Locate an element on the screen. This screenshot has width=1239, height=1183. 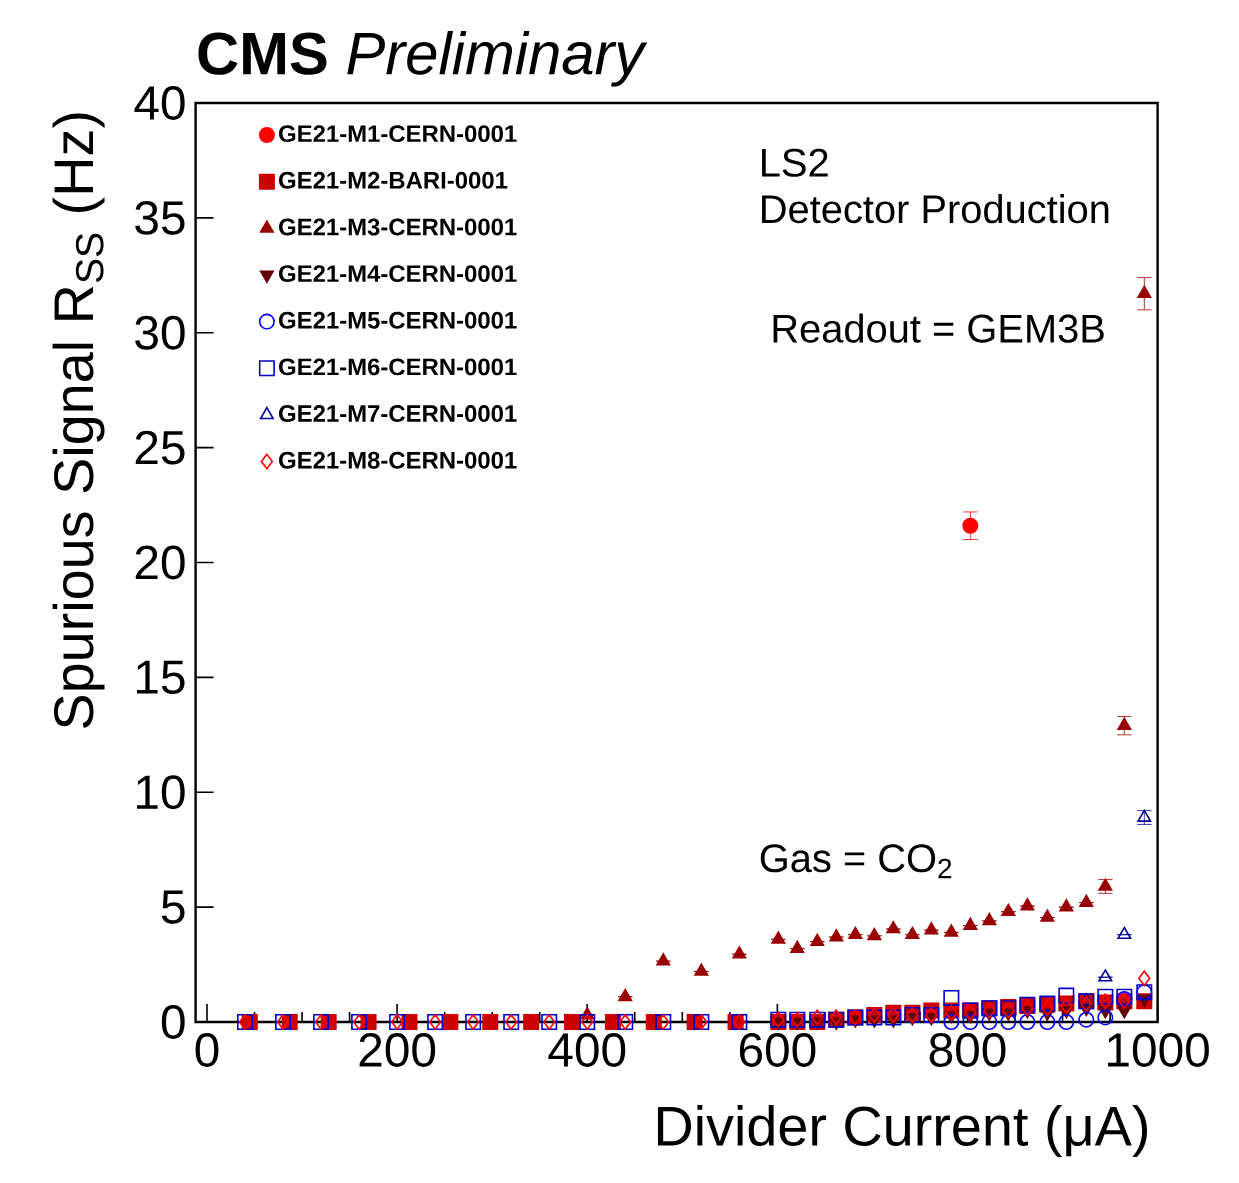
y-tick-label: 5 is located at coordinates (173, 907).